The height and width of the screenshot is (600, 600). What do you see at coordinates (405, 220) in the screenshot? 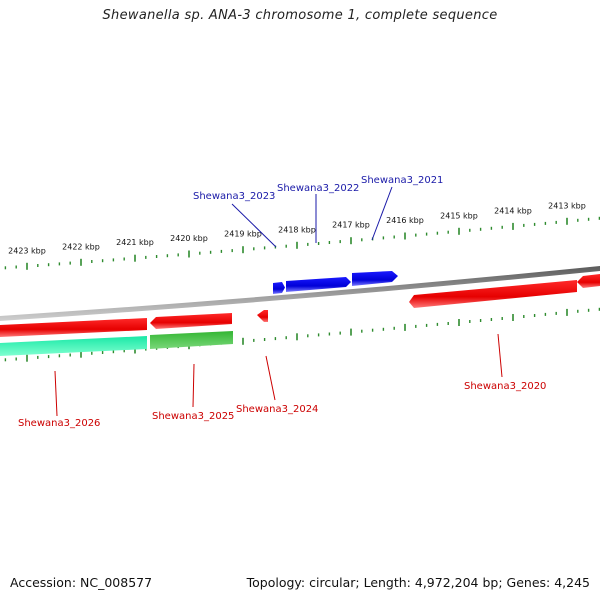
I see `scale-label: 2416 kbp` at bounding box center [405, 220].